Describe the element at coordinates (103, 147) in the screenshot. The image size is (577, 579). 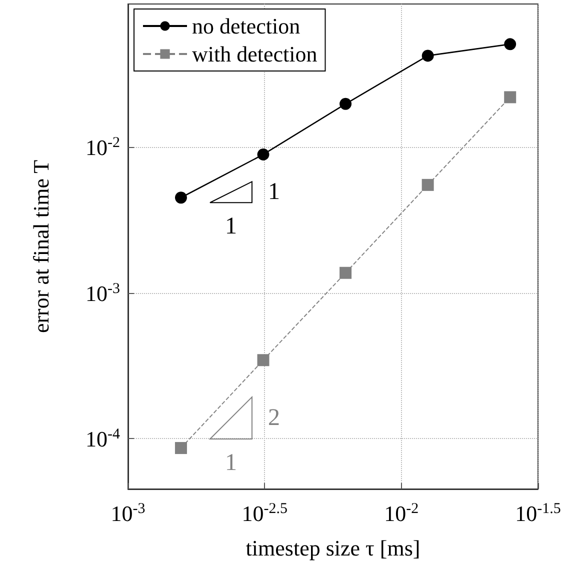
I see `y-tick-label: 10$^{-2}$` at that location.